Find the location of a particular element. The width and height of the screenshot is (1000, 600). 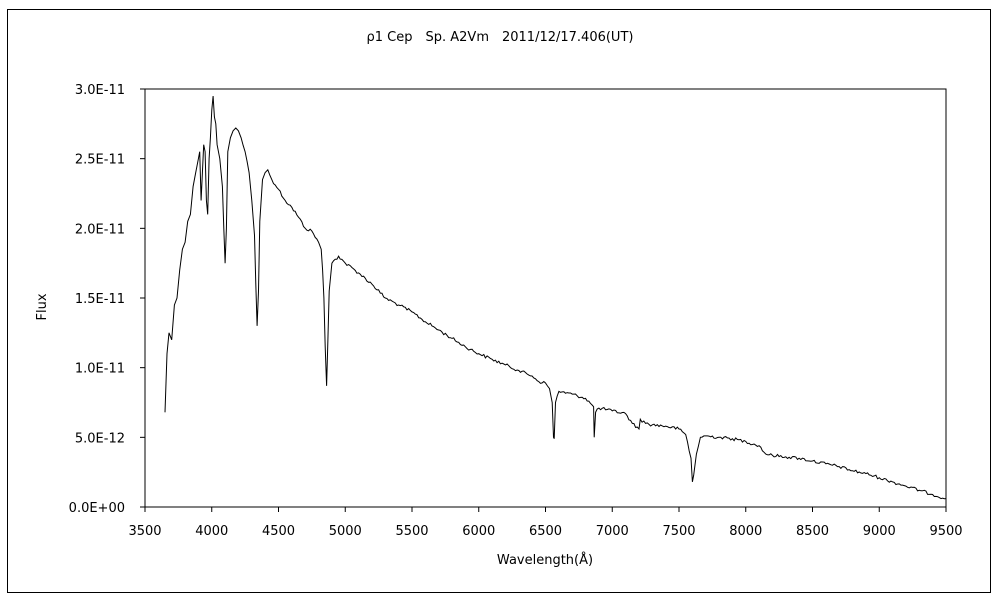

x-tick-label: 3500 is located at coordinates (144, 531).